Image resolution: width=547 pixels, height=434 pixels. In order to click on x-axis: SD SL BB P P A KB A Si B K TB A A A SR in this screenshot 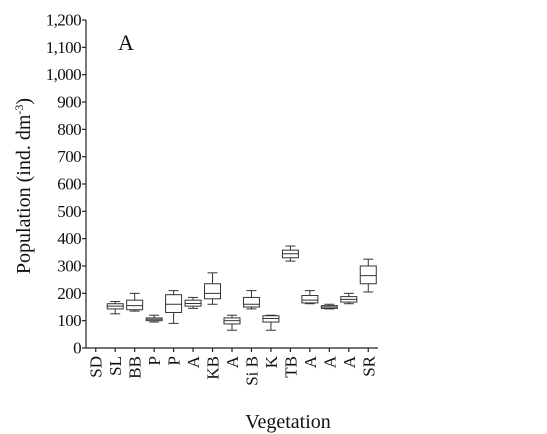, I will do `click(232, 366)`.